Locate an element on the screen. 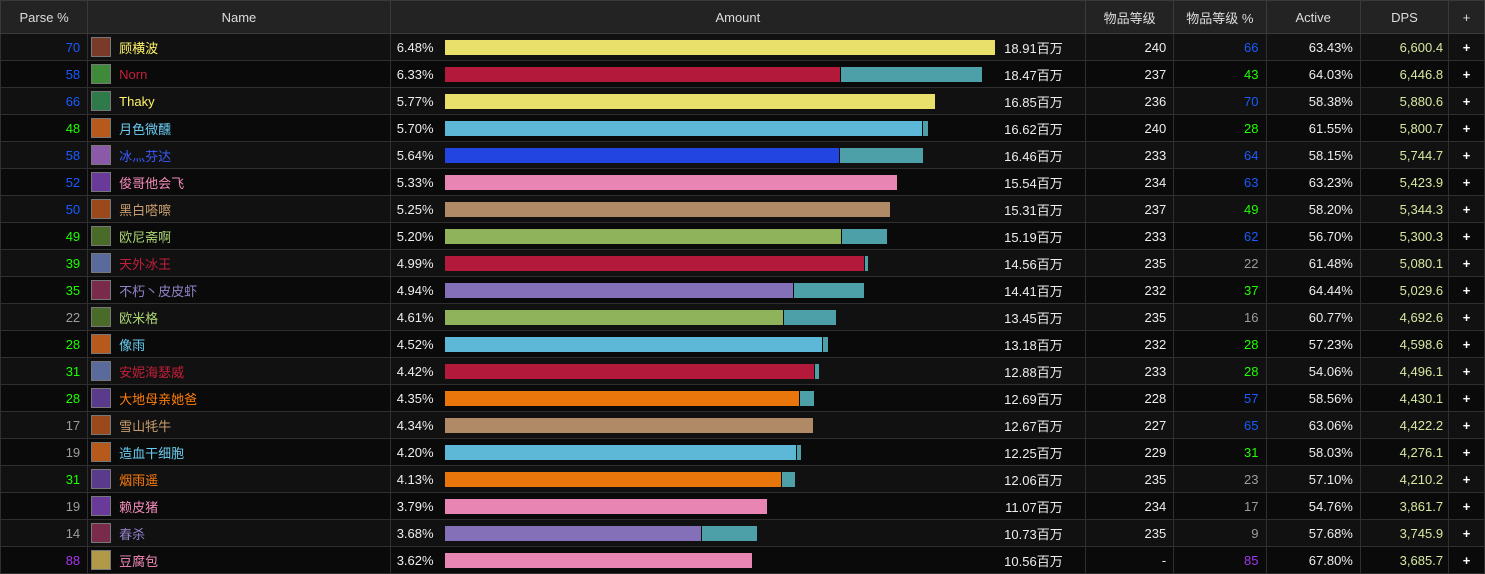  header-item-level-pct: 物品等级 % is located at coordinates (1220, 17).